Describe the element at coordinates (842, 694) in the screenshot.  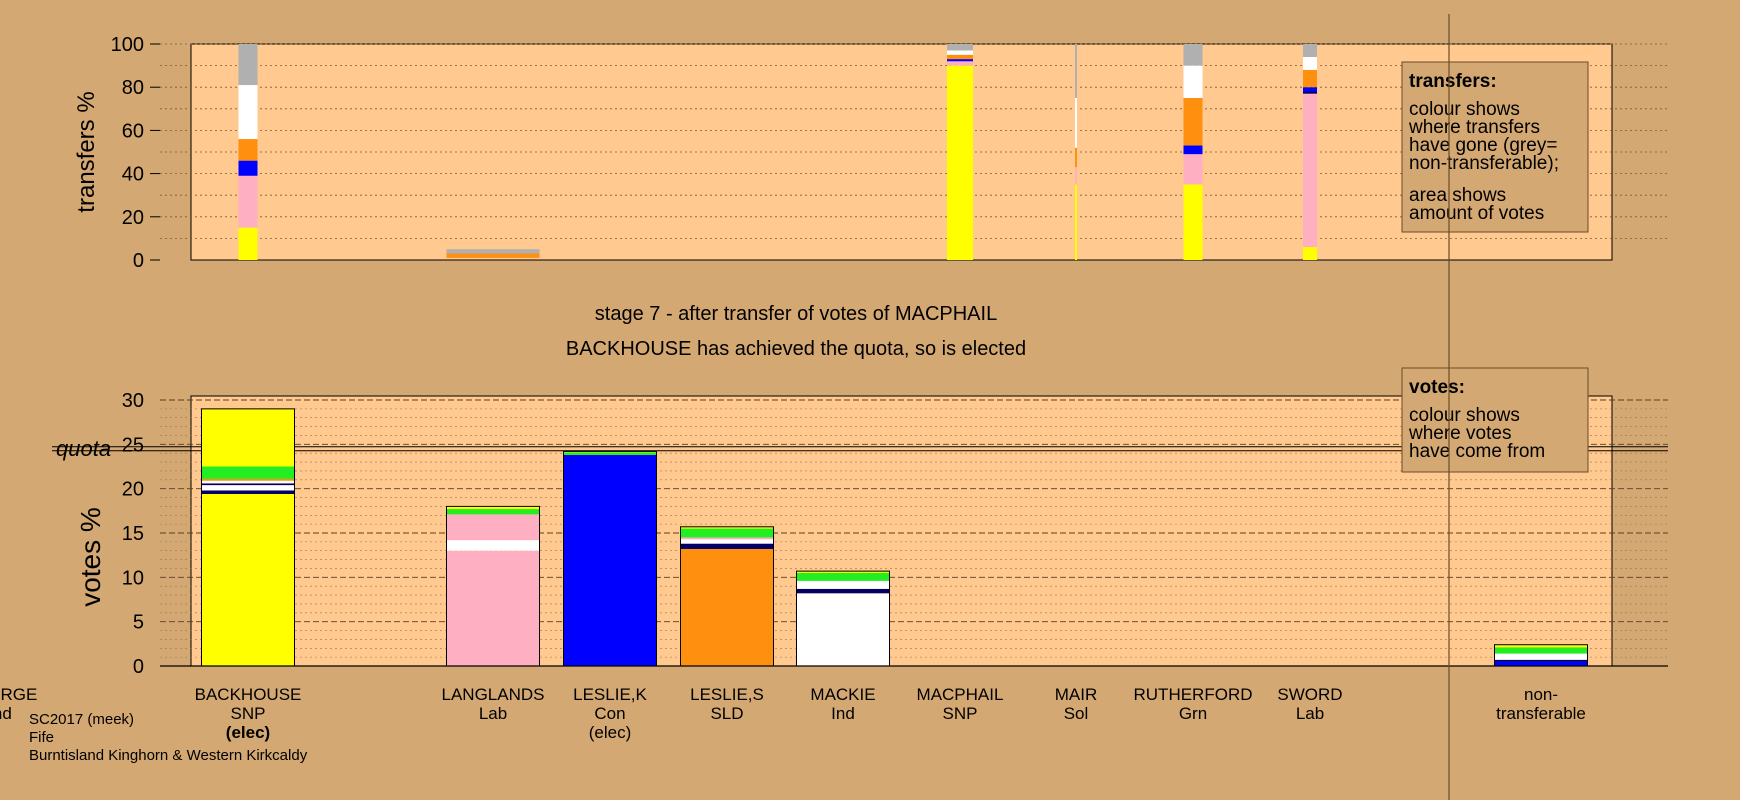
I see `candidate-name-label: MACKIE` at that location.